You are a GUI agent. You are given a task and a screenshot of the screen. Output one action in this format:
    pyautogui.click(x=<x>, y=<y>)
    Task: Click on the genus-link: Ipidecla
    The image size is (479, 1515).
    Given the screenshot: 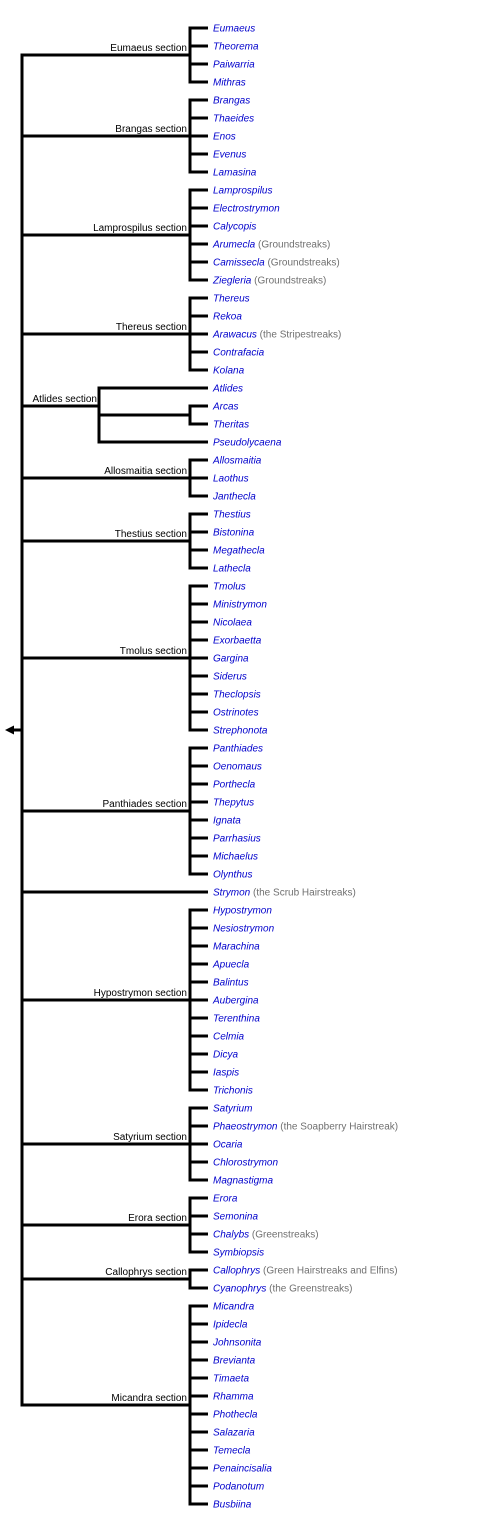 What is the action you would take?
    pyautogui.click(x=230, y=1325)
    